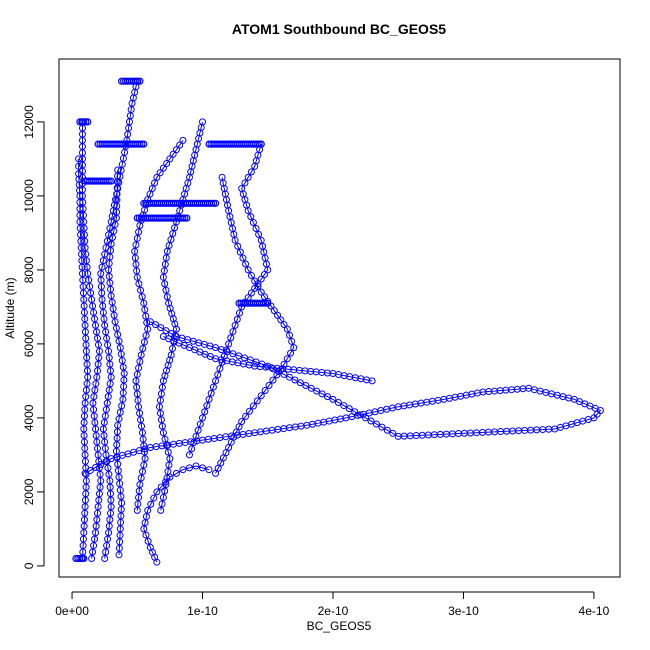  Describe the element at coordinates (72, 611) in the screenshot. I see `x-tick-label: 0e+00` at that location.